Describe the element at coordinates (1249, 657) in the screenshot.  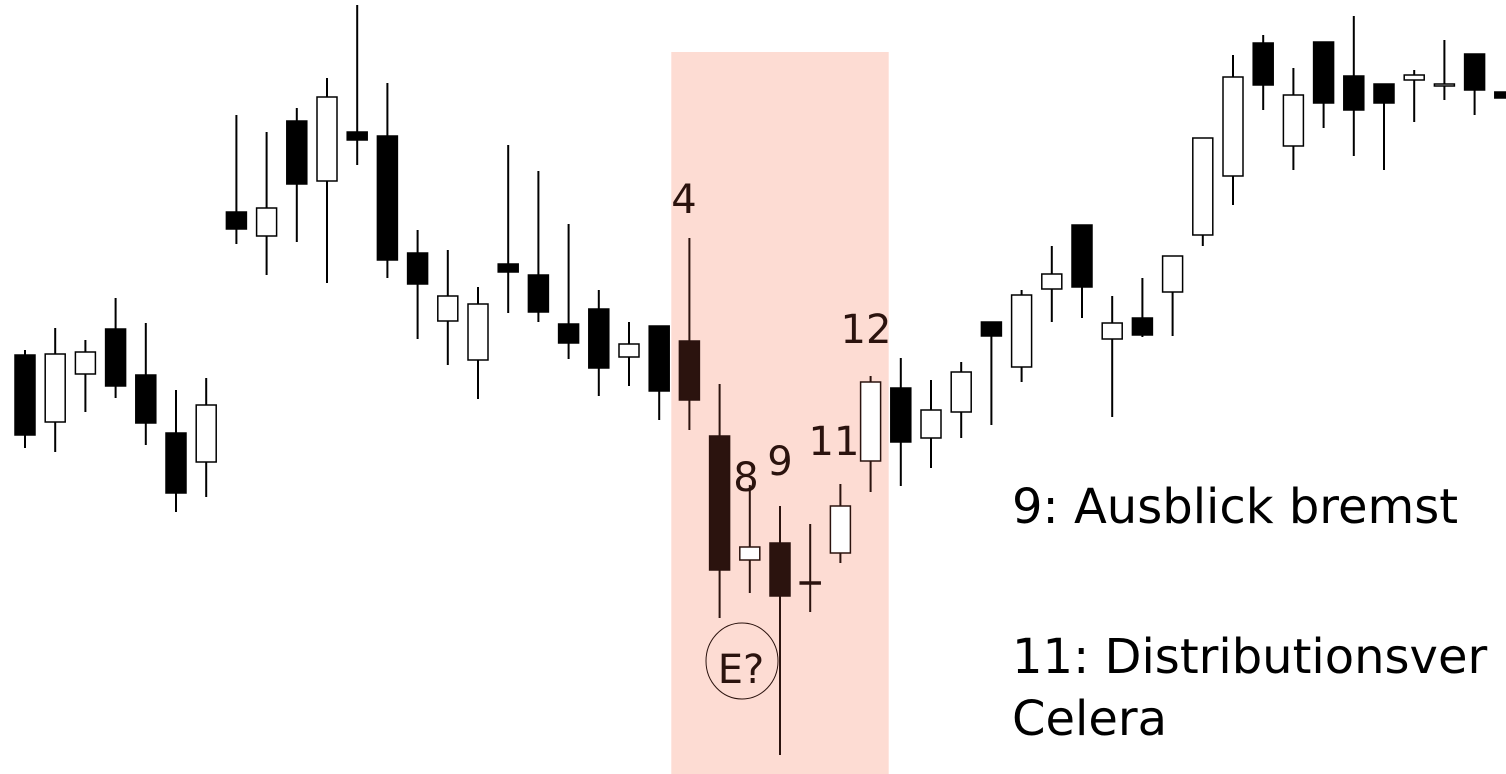
I see `note: 11: Distributionsver` at that location.